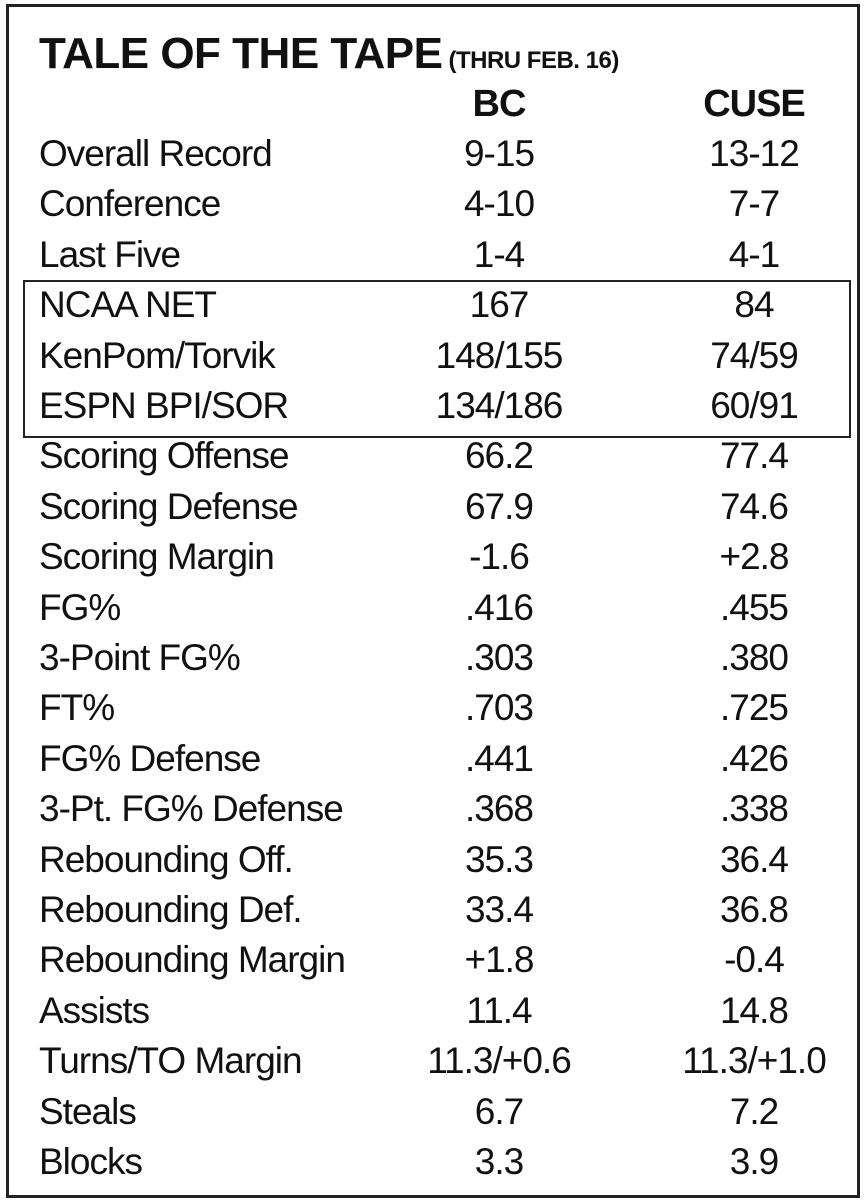 This screenshot has width=864, height=1200. I want to click on stat-value: 4-10, so click(499, 204).